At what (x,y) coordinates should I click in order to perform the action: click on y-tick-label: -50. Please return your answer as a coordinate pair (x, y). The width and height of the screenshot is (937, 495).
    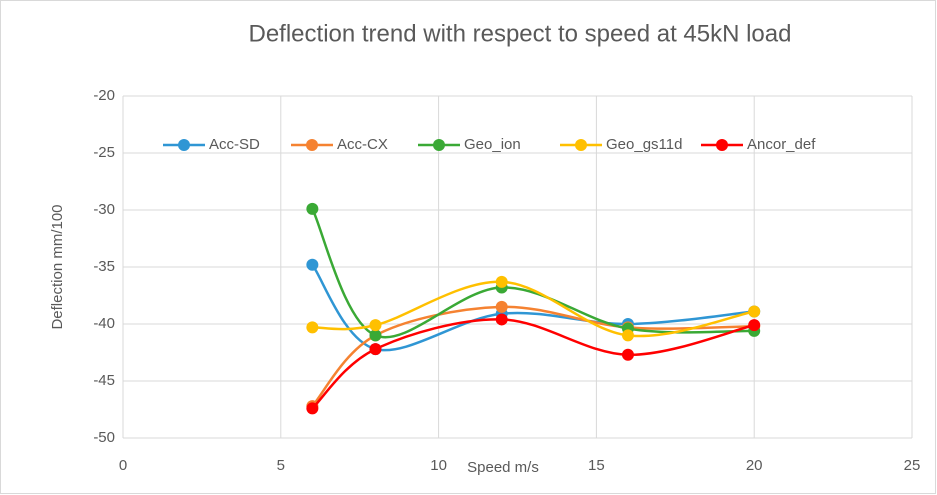
    Looking at the image, I should click on (104, 437).